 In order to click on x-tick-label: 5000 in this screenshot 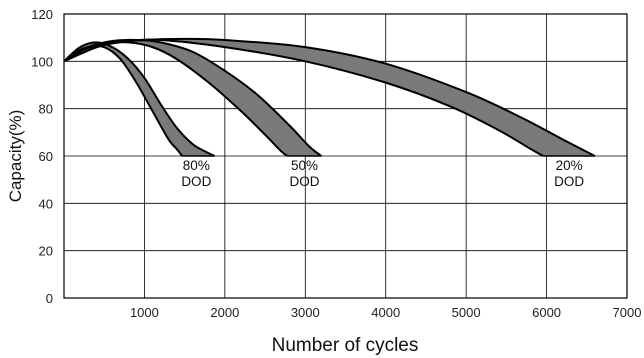, I will do `click(466, 312)`.